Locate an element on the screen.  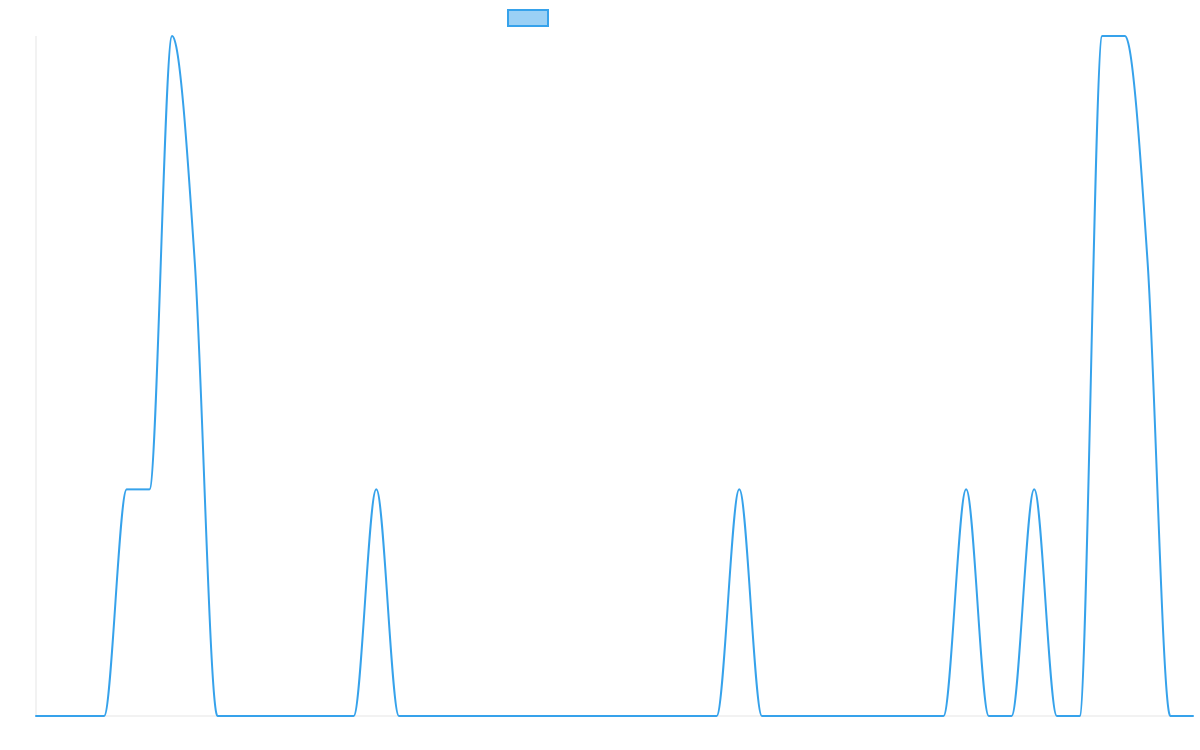
legend is located at coordinates (528, 18).